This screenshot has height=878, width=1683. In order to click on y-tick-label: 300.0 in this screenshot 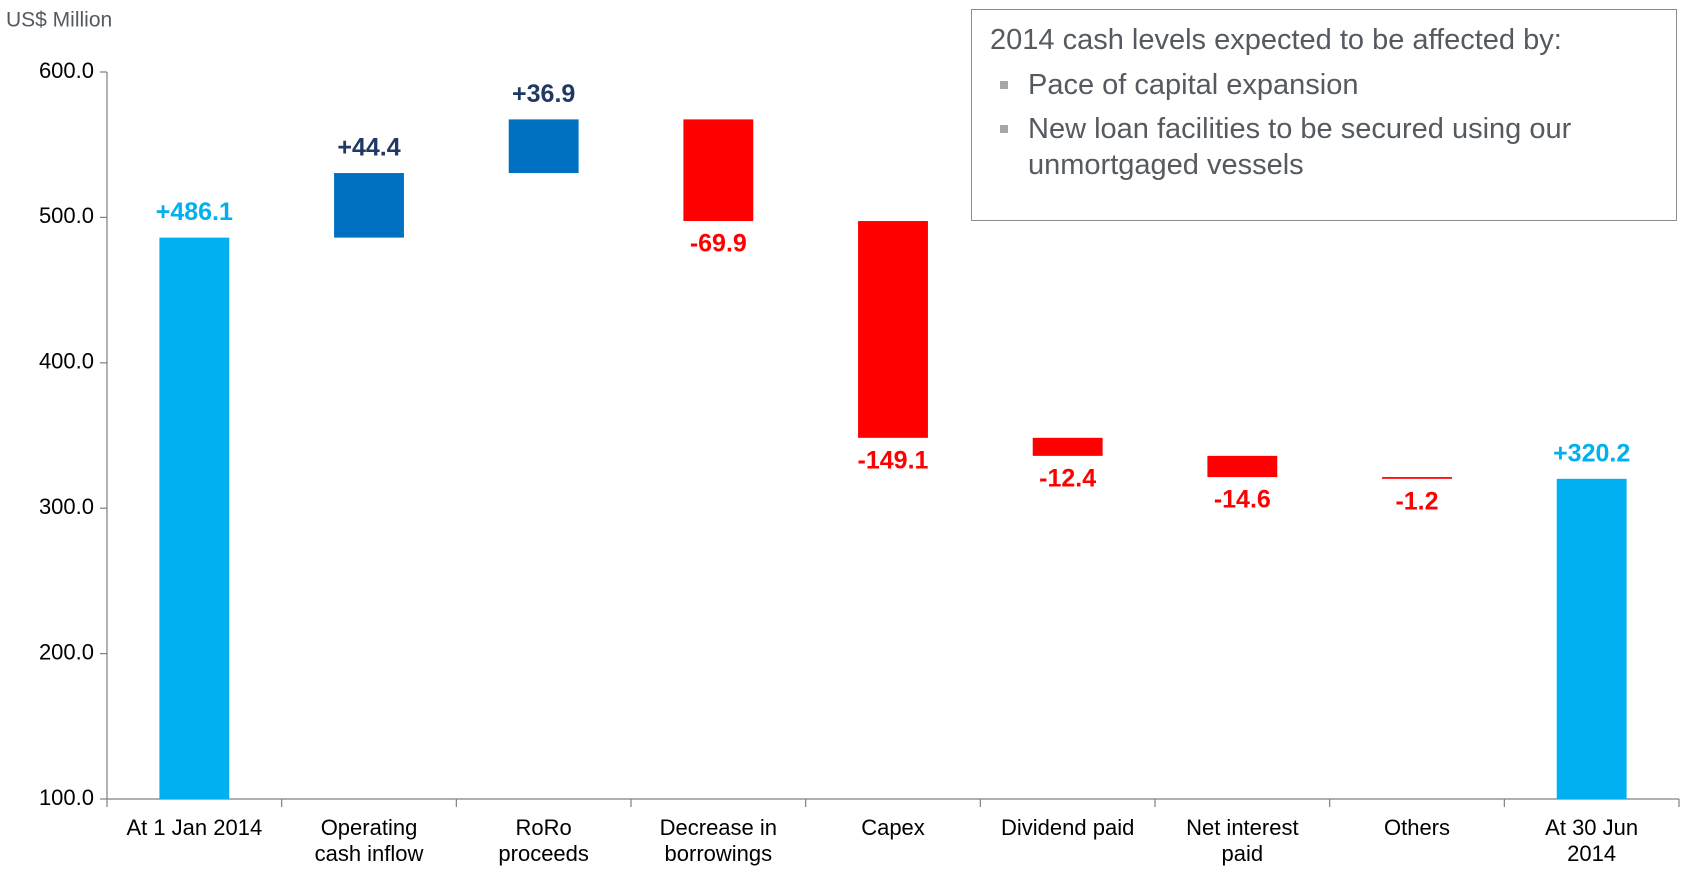, I will do `click(66, 506)`.